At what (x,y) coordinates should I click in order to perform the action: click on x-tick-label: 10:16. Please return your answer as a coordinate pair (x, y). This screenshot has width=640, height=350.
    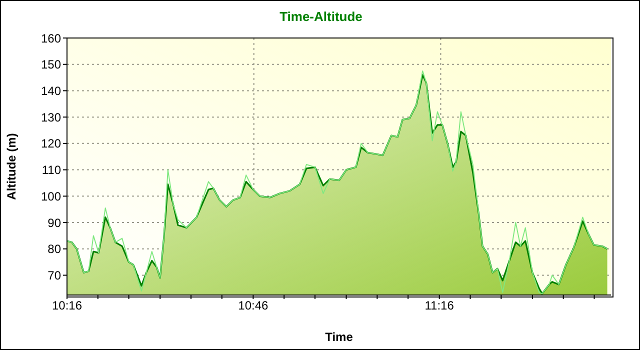
    Looking at the image, I should click on (67, 305).